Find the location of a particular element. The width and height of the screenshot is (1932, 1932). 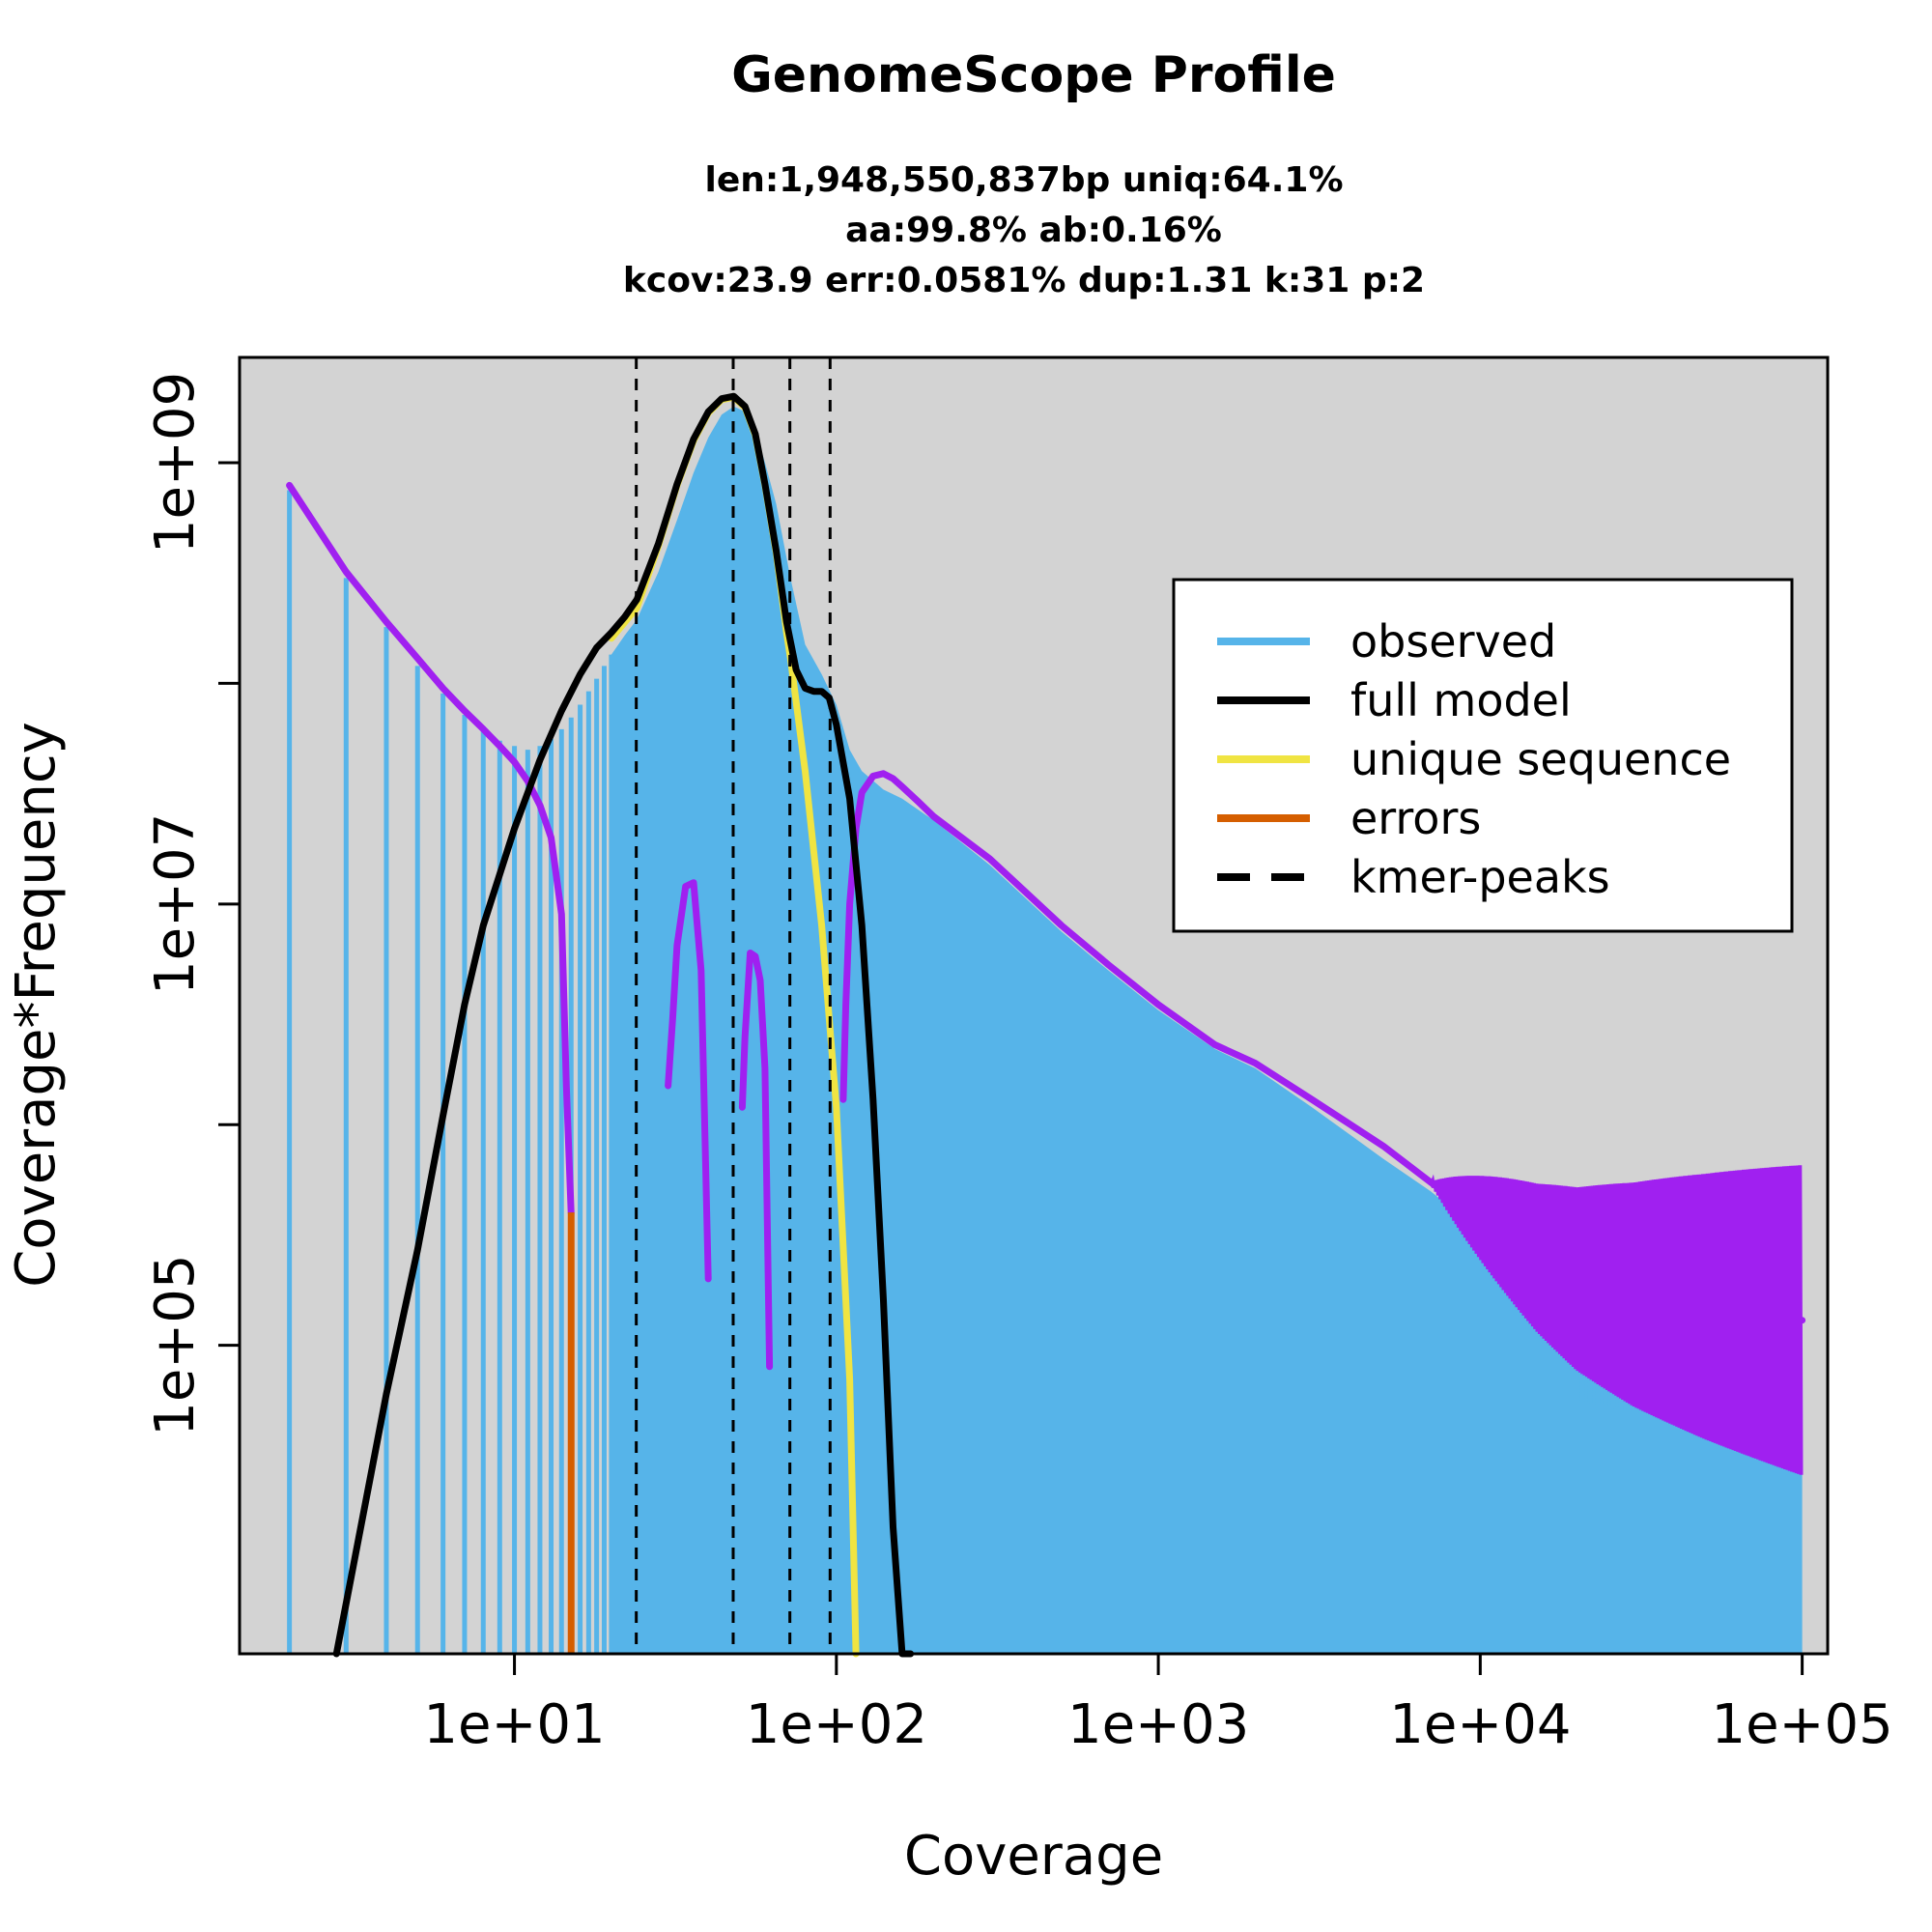

x-tick-label: 1e+03 is located at coordinates (1158, 1724).